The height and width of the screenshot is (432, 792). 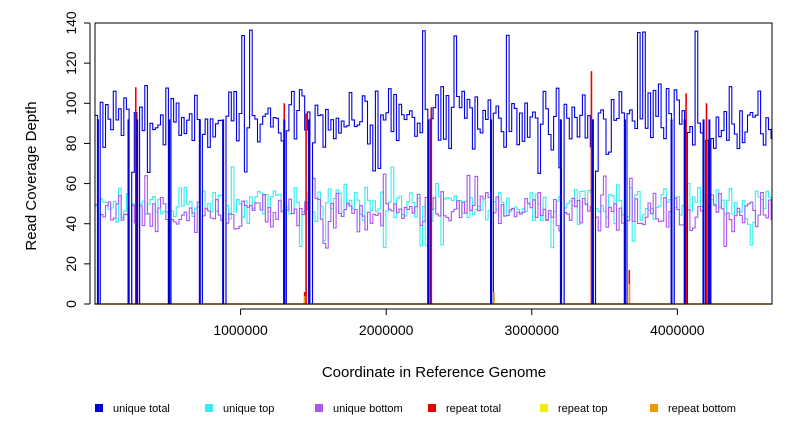 I want to click on x-axis-title: Coordinate in Reference Genome, so click(x=434, y=372).